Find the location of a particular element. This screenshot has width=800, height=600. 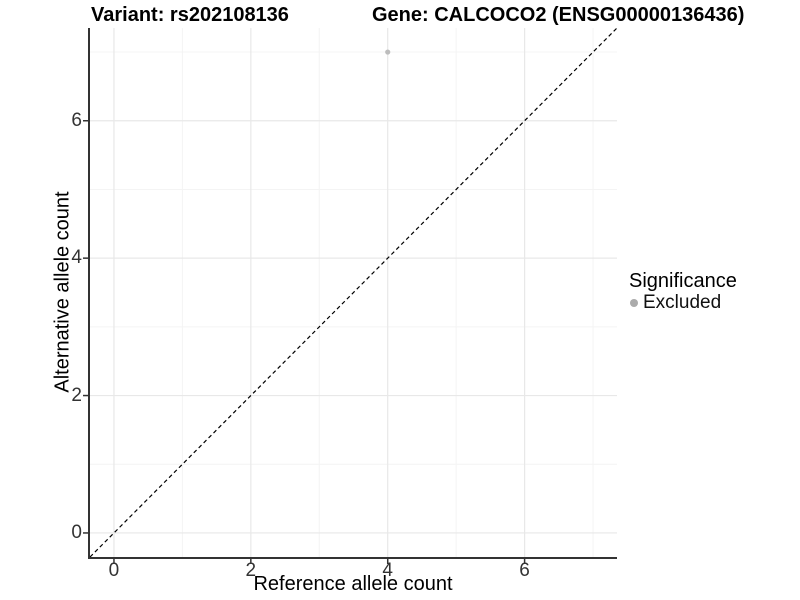

legend: Significance Excluded is located at coordinates (683, 292).